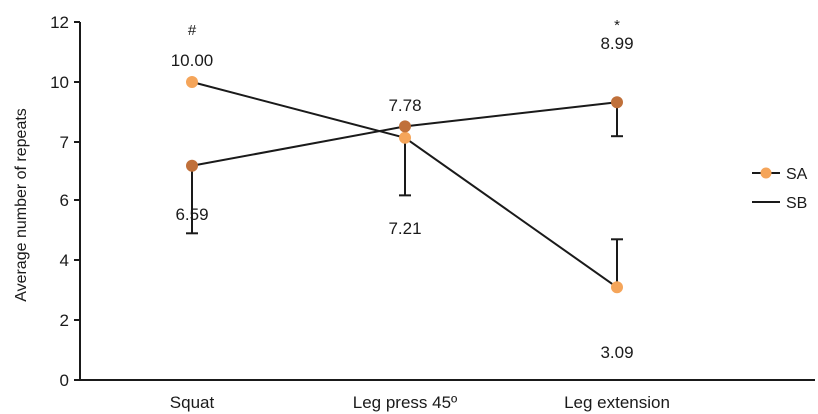 The image size is (818, 414). What do you see at coordinates (779, 203) in the screenshot?
I see `legend-item-sb: SB` at bounding box center [779, 203].